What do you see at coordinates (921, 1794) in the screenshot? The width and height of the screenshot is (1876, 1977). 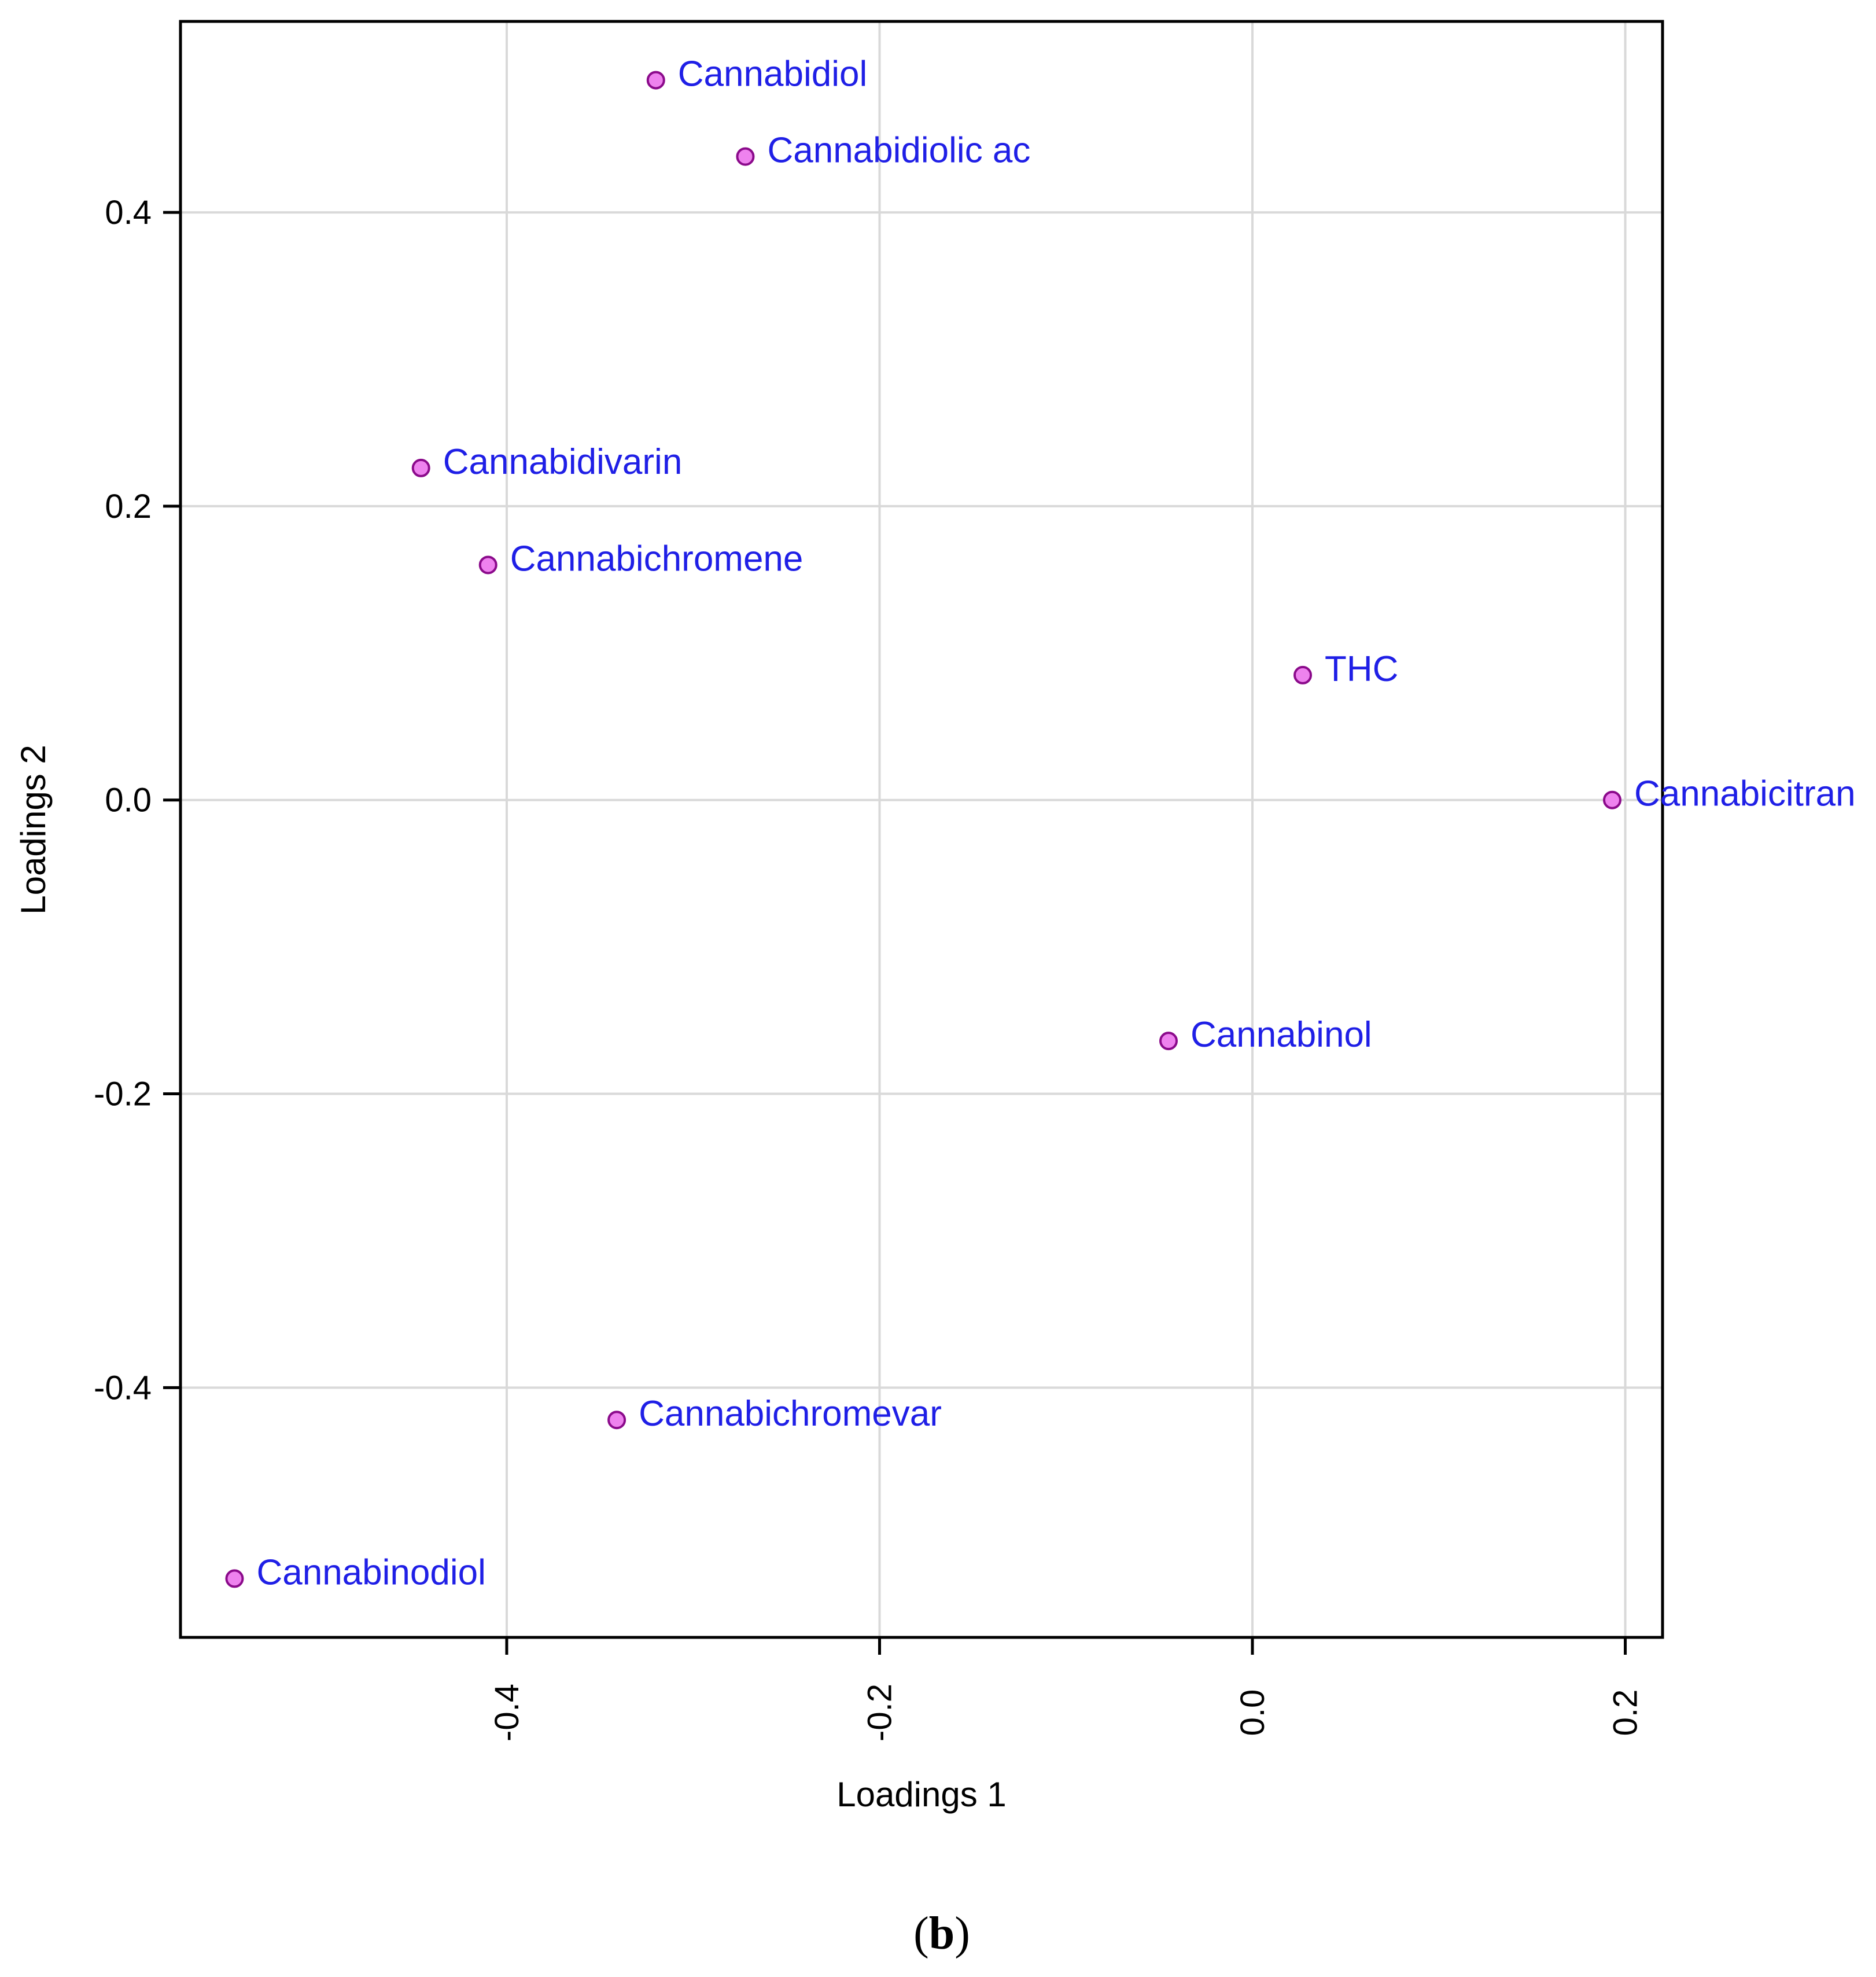 I see `x-axis-title: Loadings 1` at bounding box center [921, 1794].